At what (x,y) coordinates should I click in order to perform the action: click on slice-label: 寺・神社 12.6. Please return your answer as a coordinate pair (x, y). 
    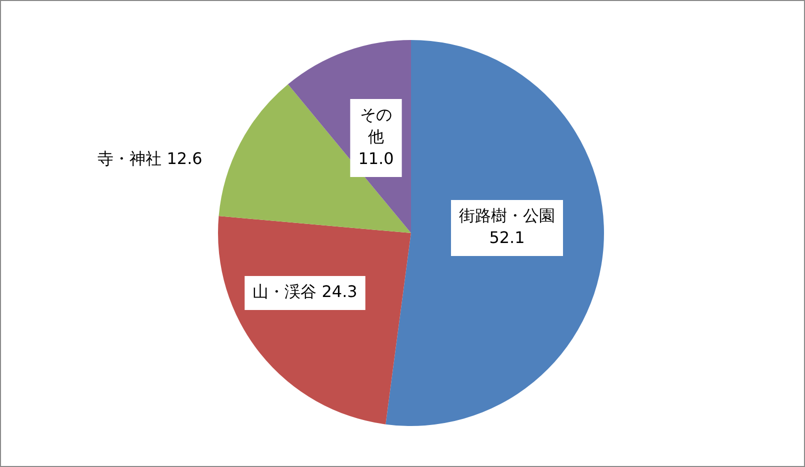
    Looking at the image, I should click on (150, 158).